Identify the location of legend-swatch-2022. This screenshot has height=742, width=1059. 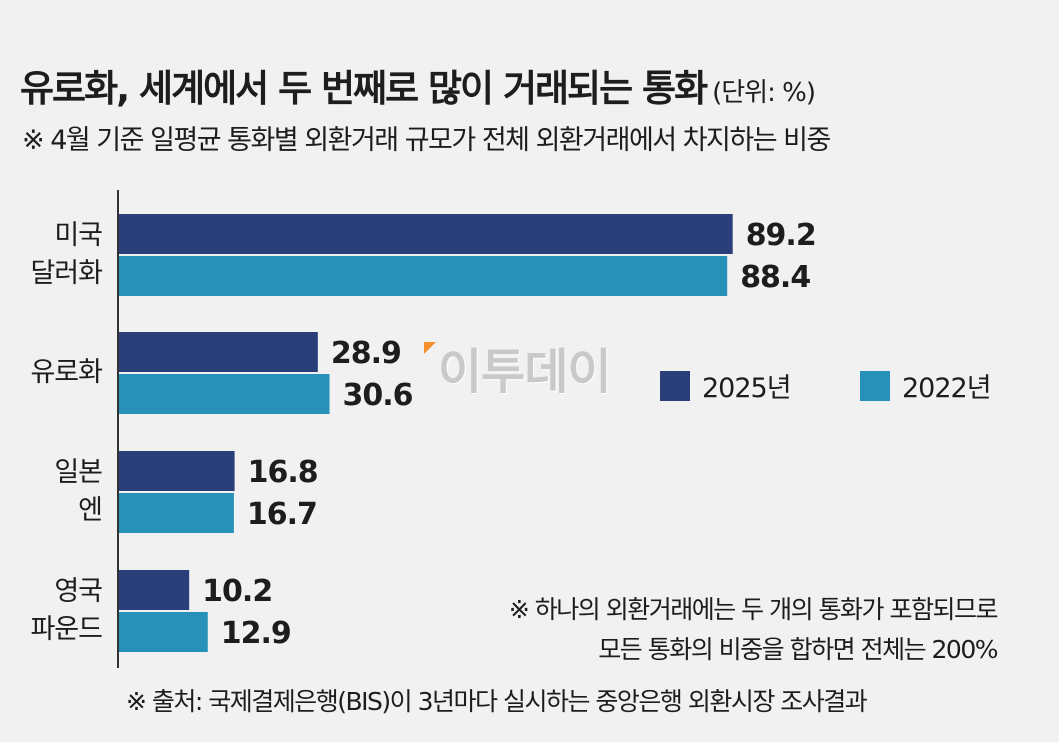
(875, 385).